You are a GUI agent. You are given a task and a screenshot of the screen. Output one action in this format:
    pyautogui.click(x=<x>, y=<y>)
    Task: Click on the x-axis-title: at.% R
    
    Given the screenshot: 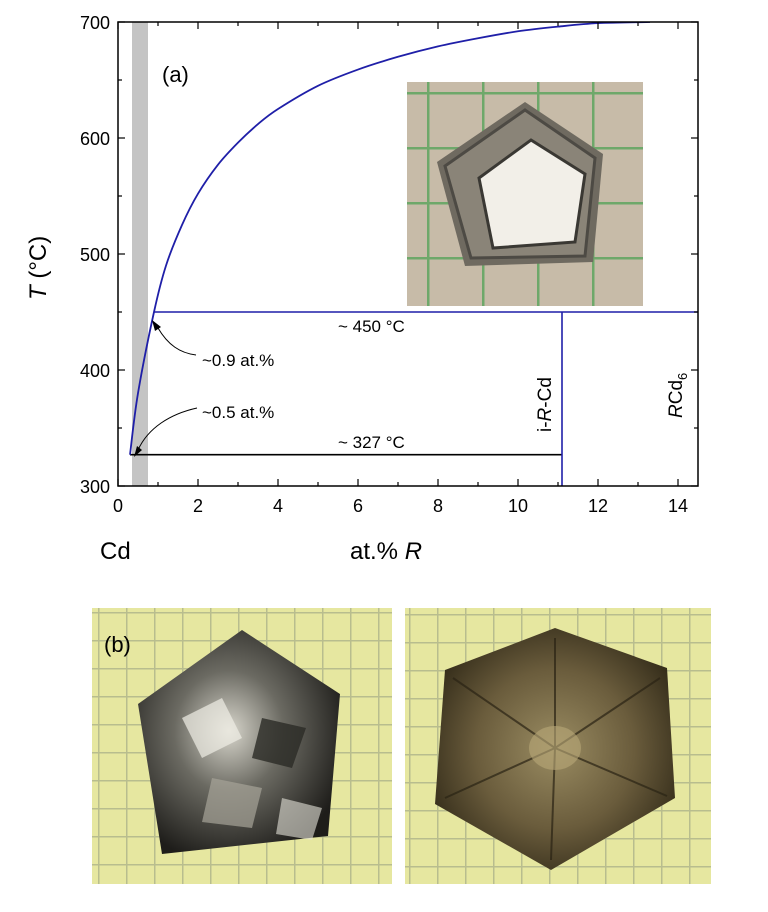 What is the action you would take?
    pyautogui.click(x=386, y=551)
    